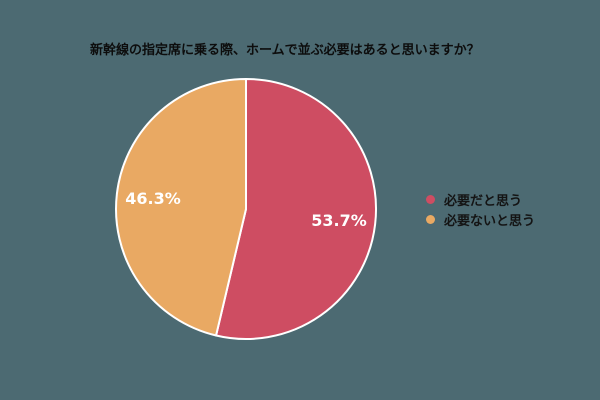 The height and width of the screenshot is (400, 600). I want to click on legend: 必要だと思う 必要ないと思う, so click(480, 209).